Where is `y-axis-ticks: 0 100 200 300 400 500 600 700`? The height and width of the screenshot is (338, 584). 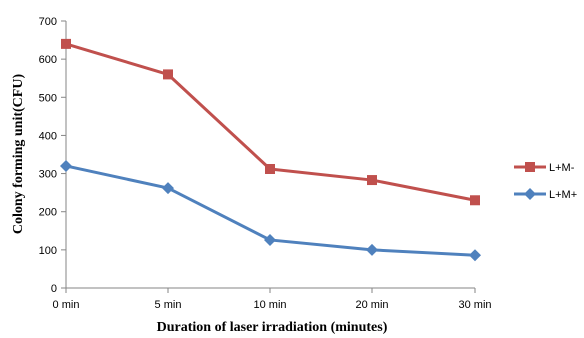
y-axis-ticks: 0 100 200 300 400 500 600 700 is located at coordinates (52, 155).